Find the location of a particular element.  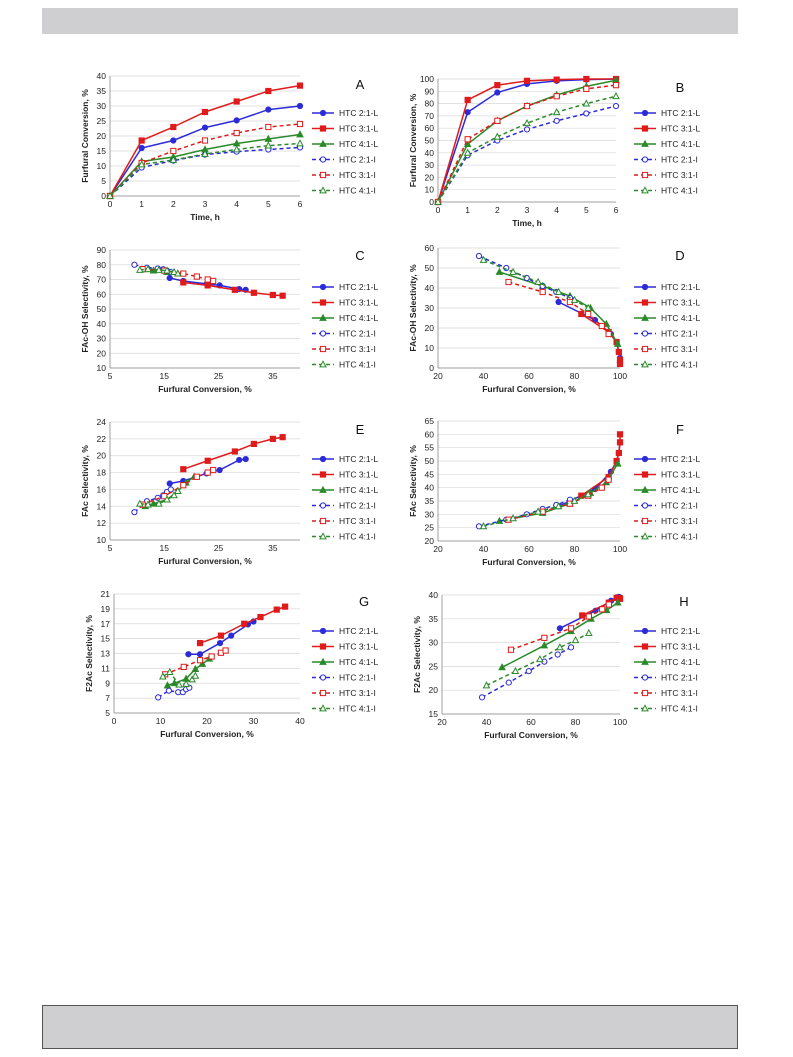

y-tick-label: 17 is located at coordinates (106, 624).